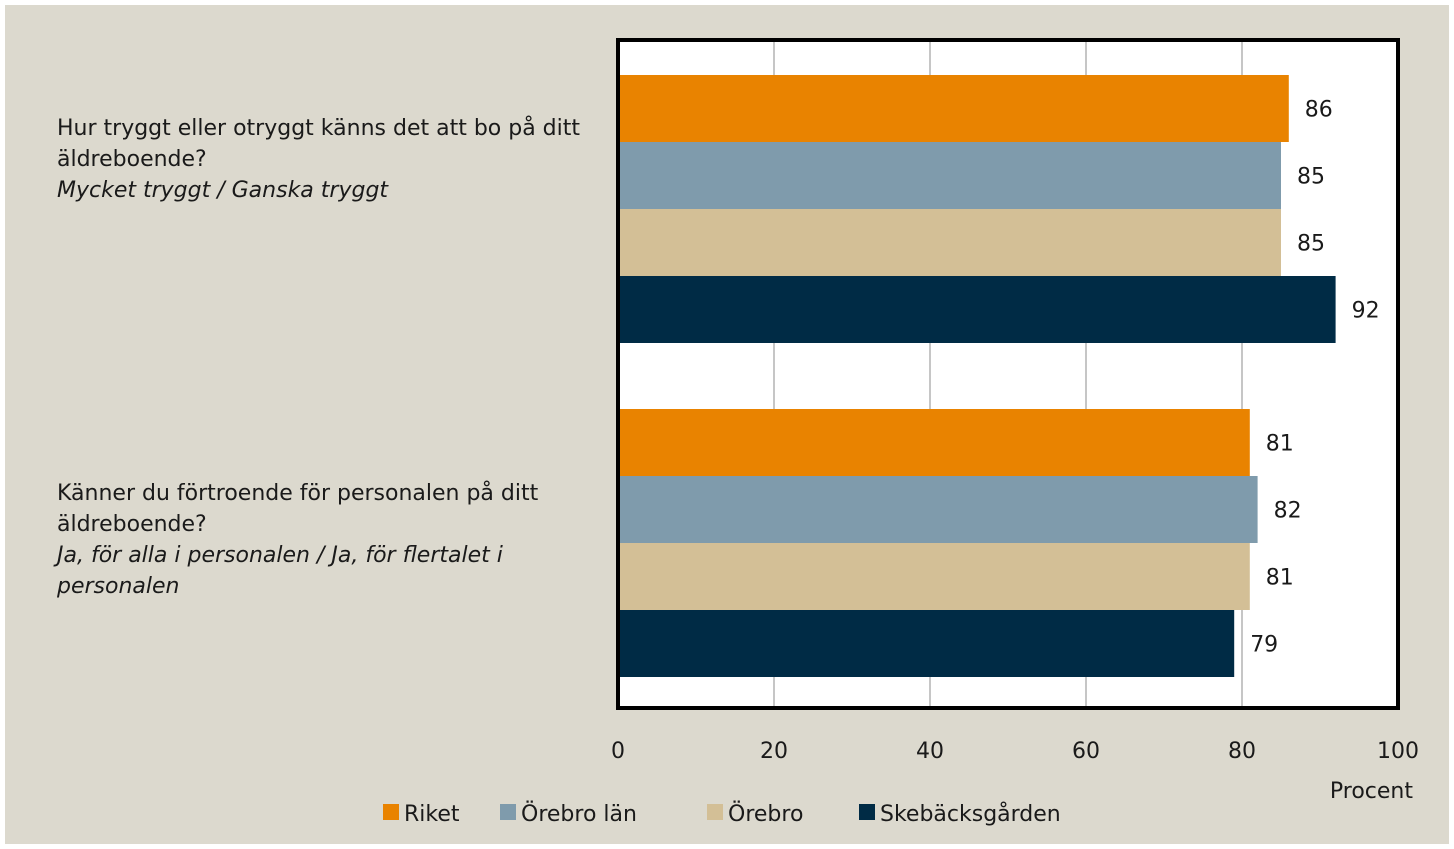 The height and width of the screenshot is (849, 1454). I want to click on data-label: 86, so click(1319, 110).